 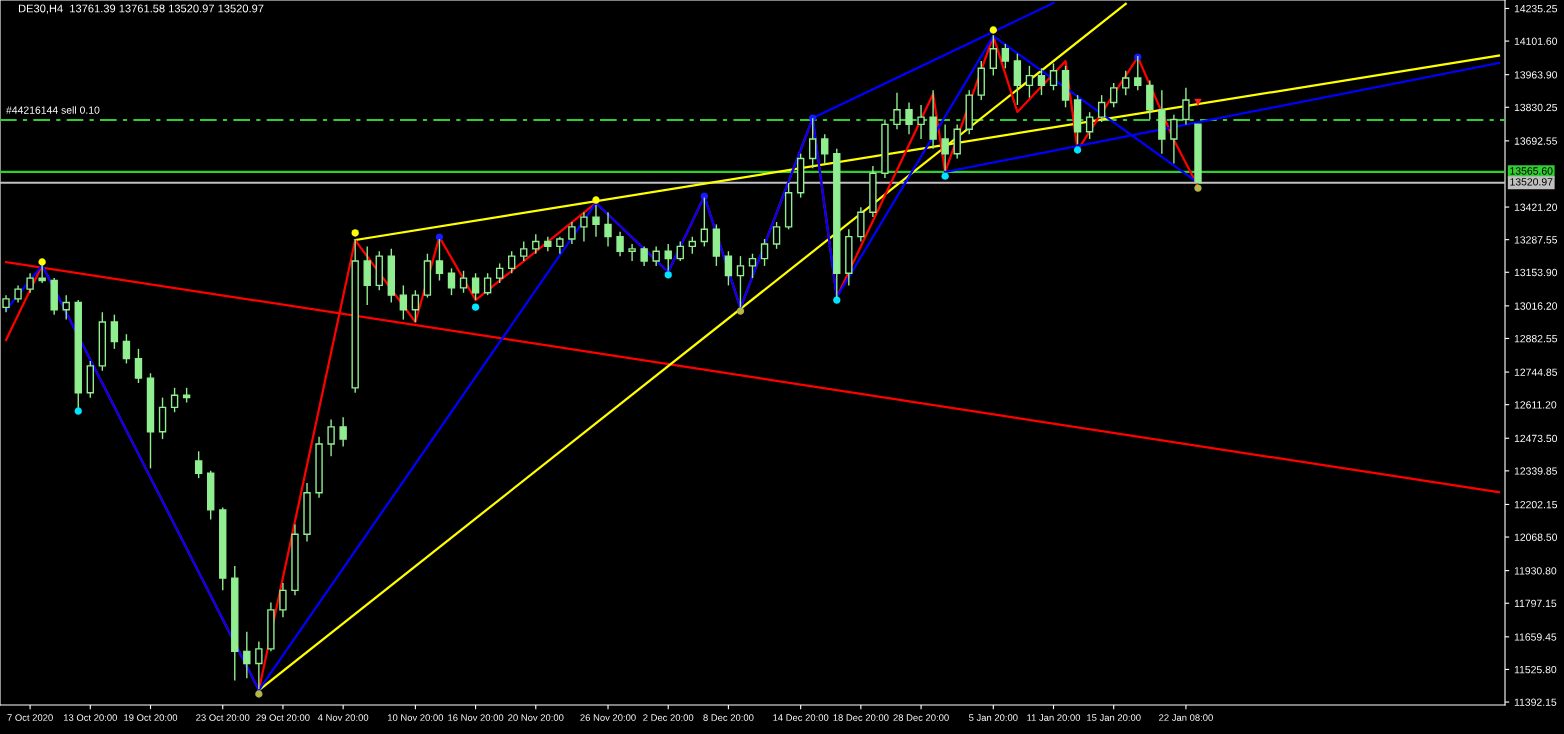 What do you see at coordinates (728, 717) in the screenshot?
I see `x-tick-label: 8 Dec 20:00` at bounding box center [728, 717].